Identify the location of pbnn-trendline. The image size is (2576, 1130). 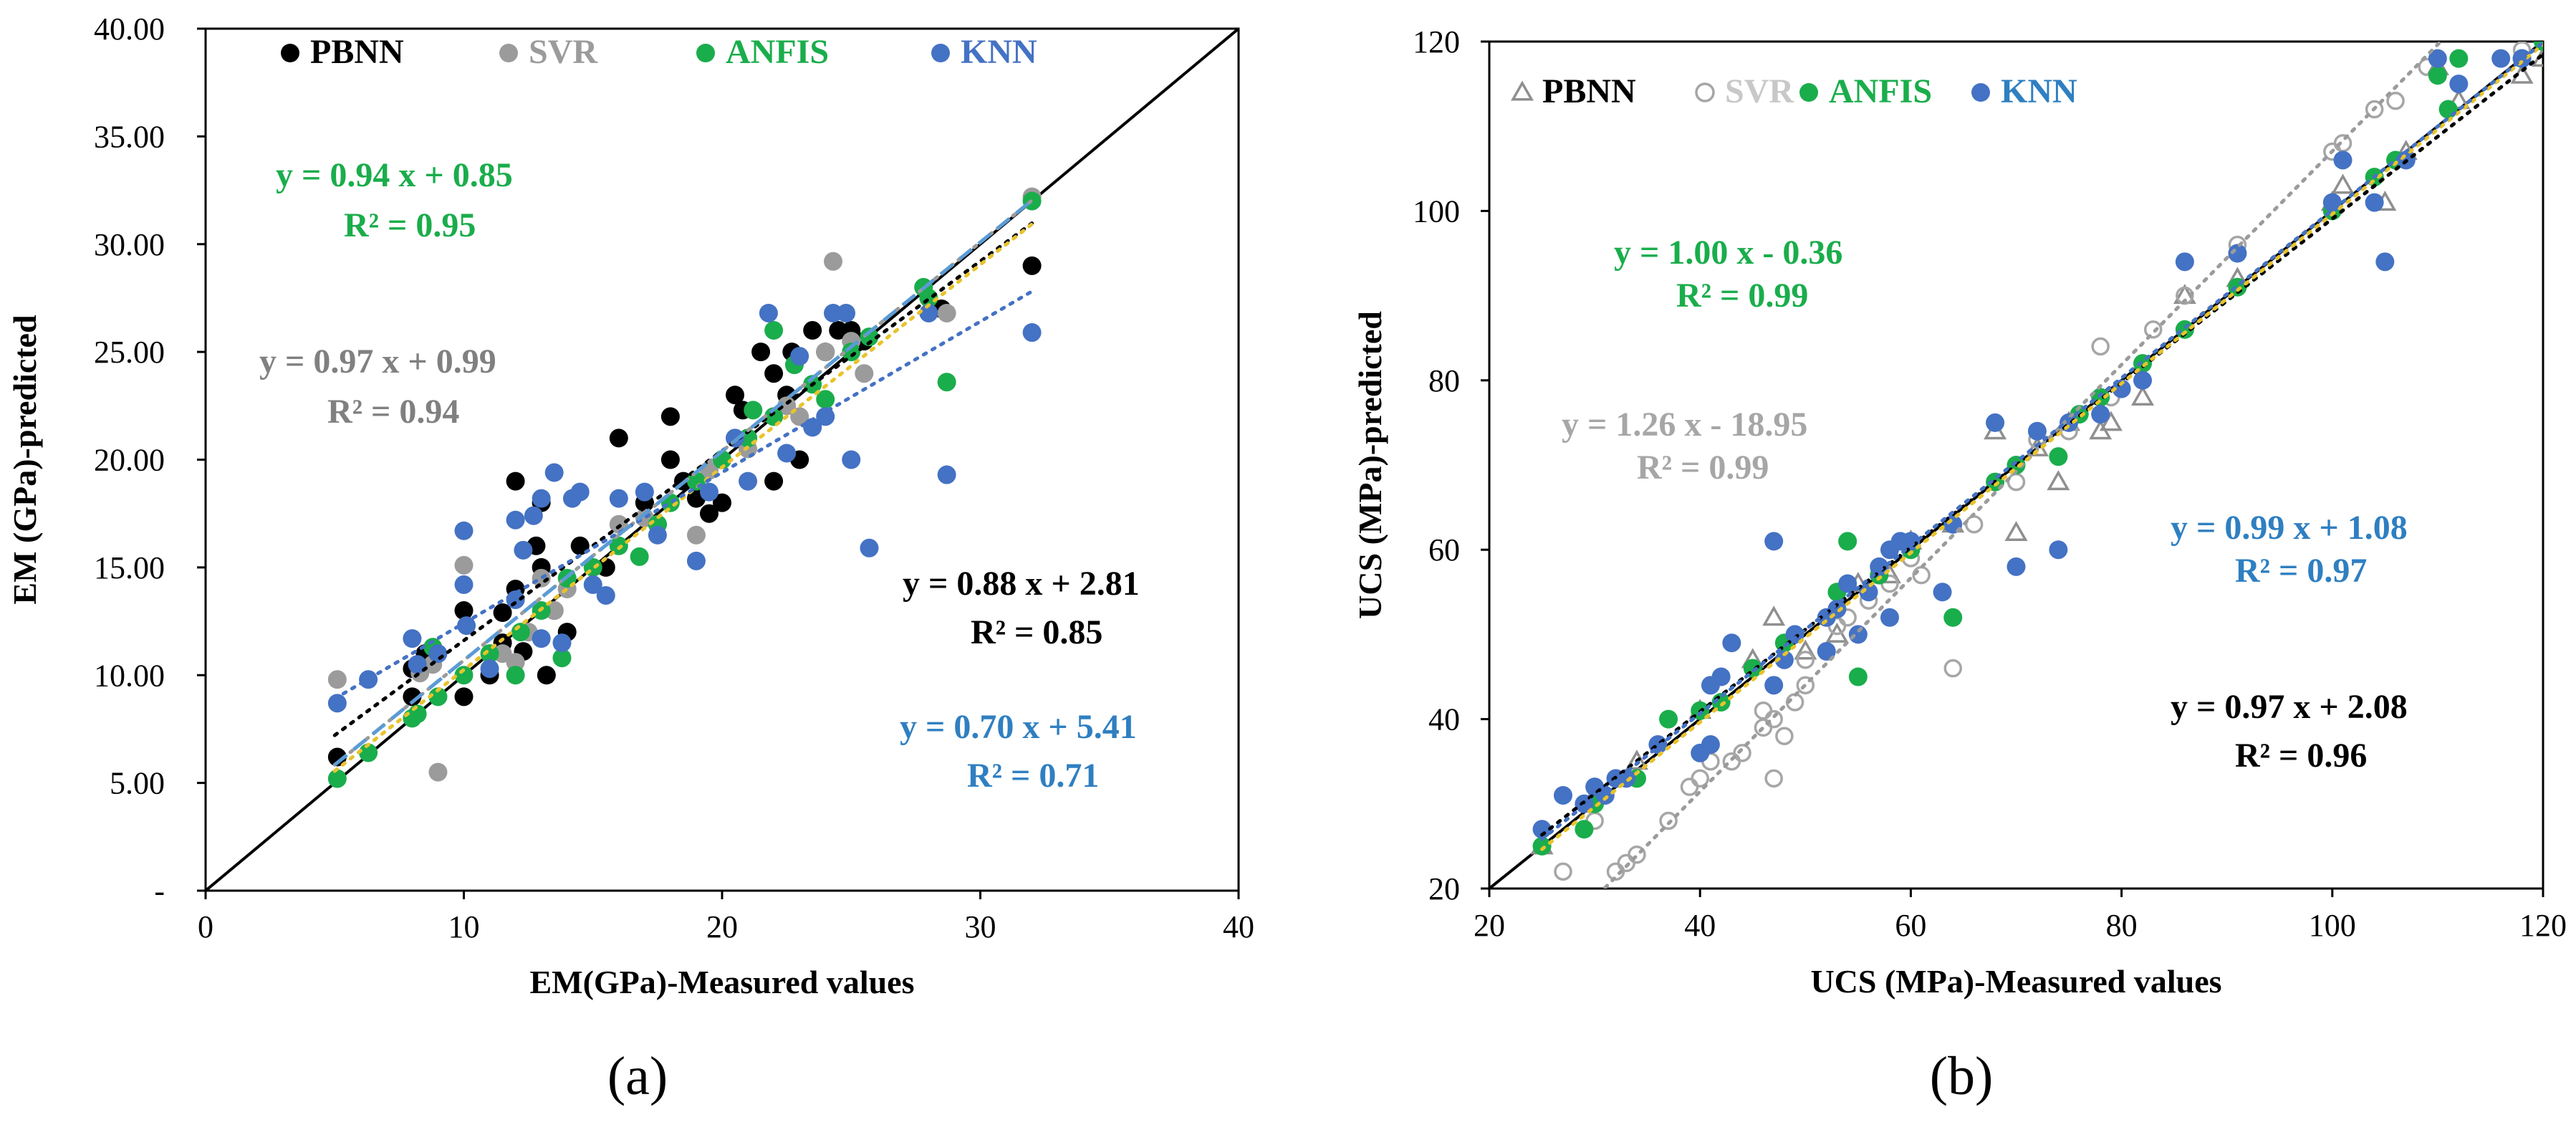
(683, 479).